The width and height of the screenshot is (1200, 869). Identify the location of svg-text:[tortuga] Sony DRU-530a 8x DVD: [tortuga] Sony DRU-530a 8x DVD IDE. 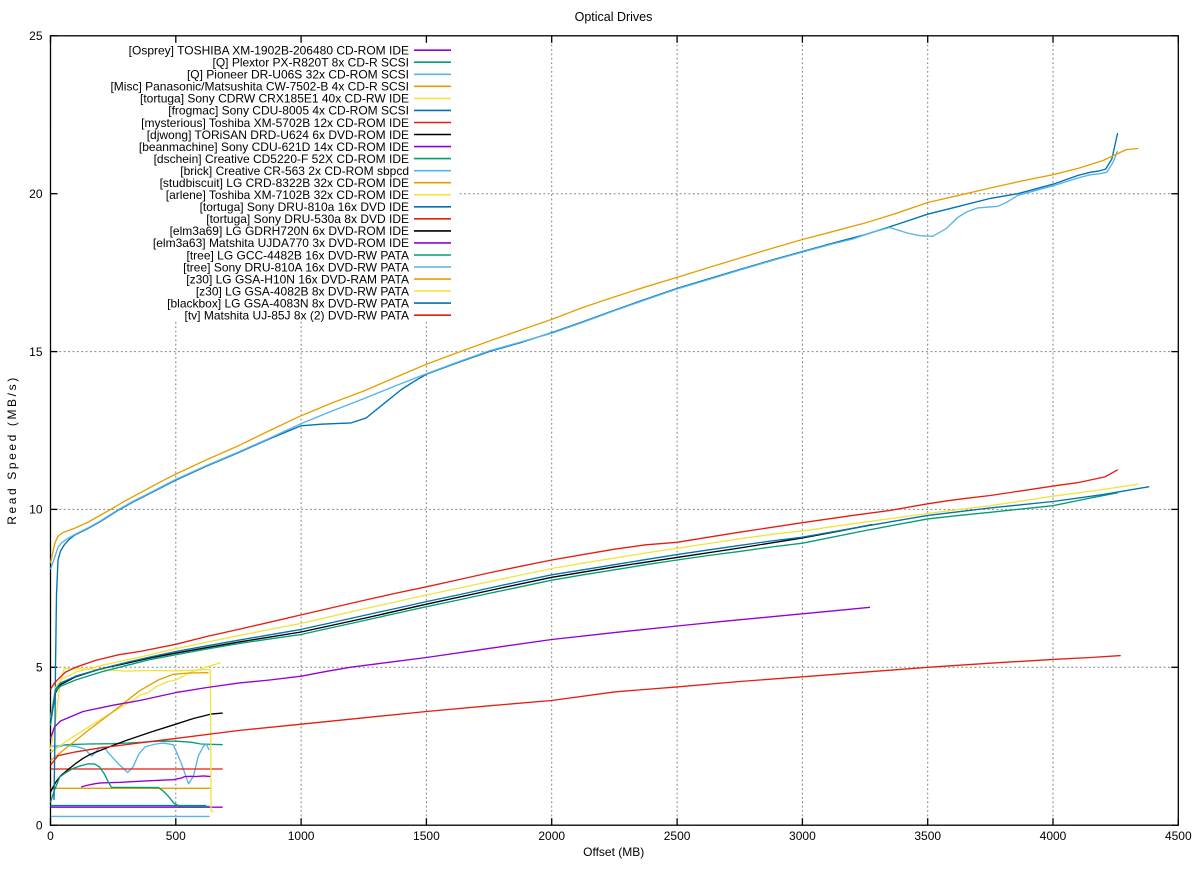
(307, 219).